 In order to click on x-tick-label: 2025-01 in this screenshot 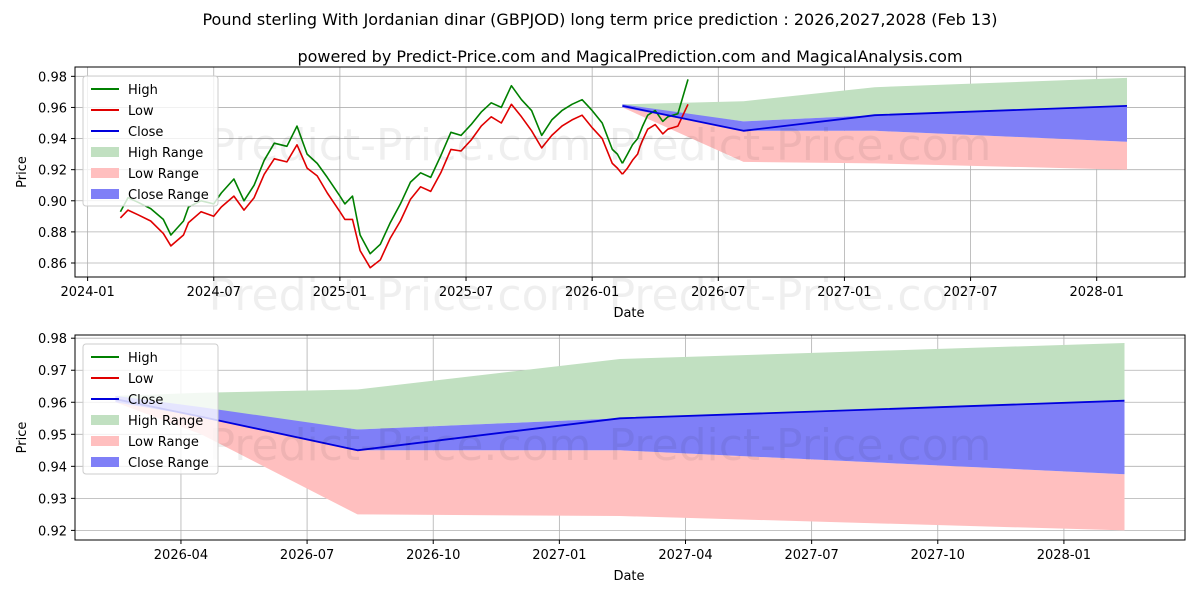, I will do `click(340, 292)`.